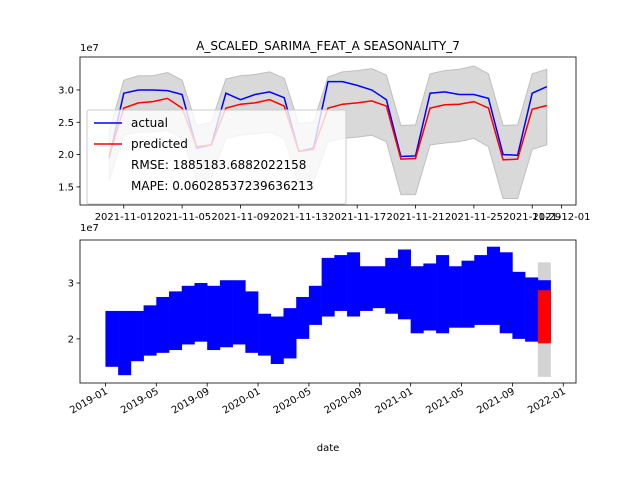  What do you see at coordinates (532, 217) in the screenshot?
I see `x-tick-label: 2021-11-29` at bounding box center [532, 217].